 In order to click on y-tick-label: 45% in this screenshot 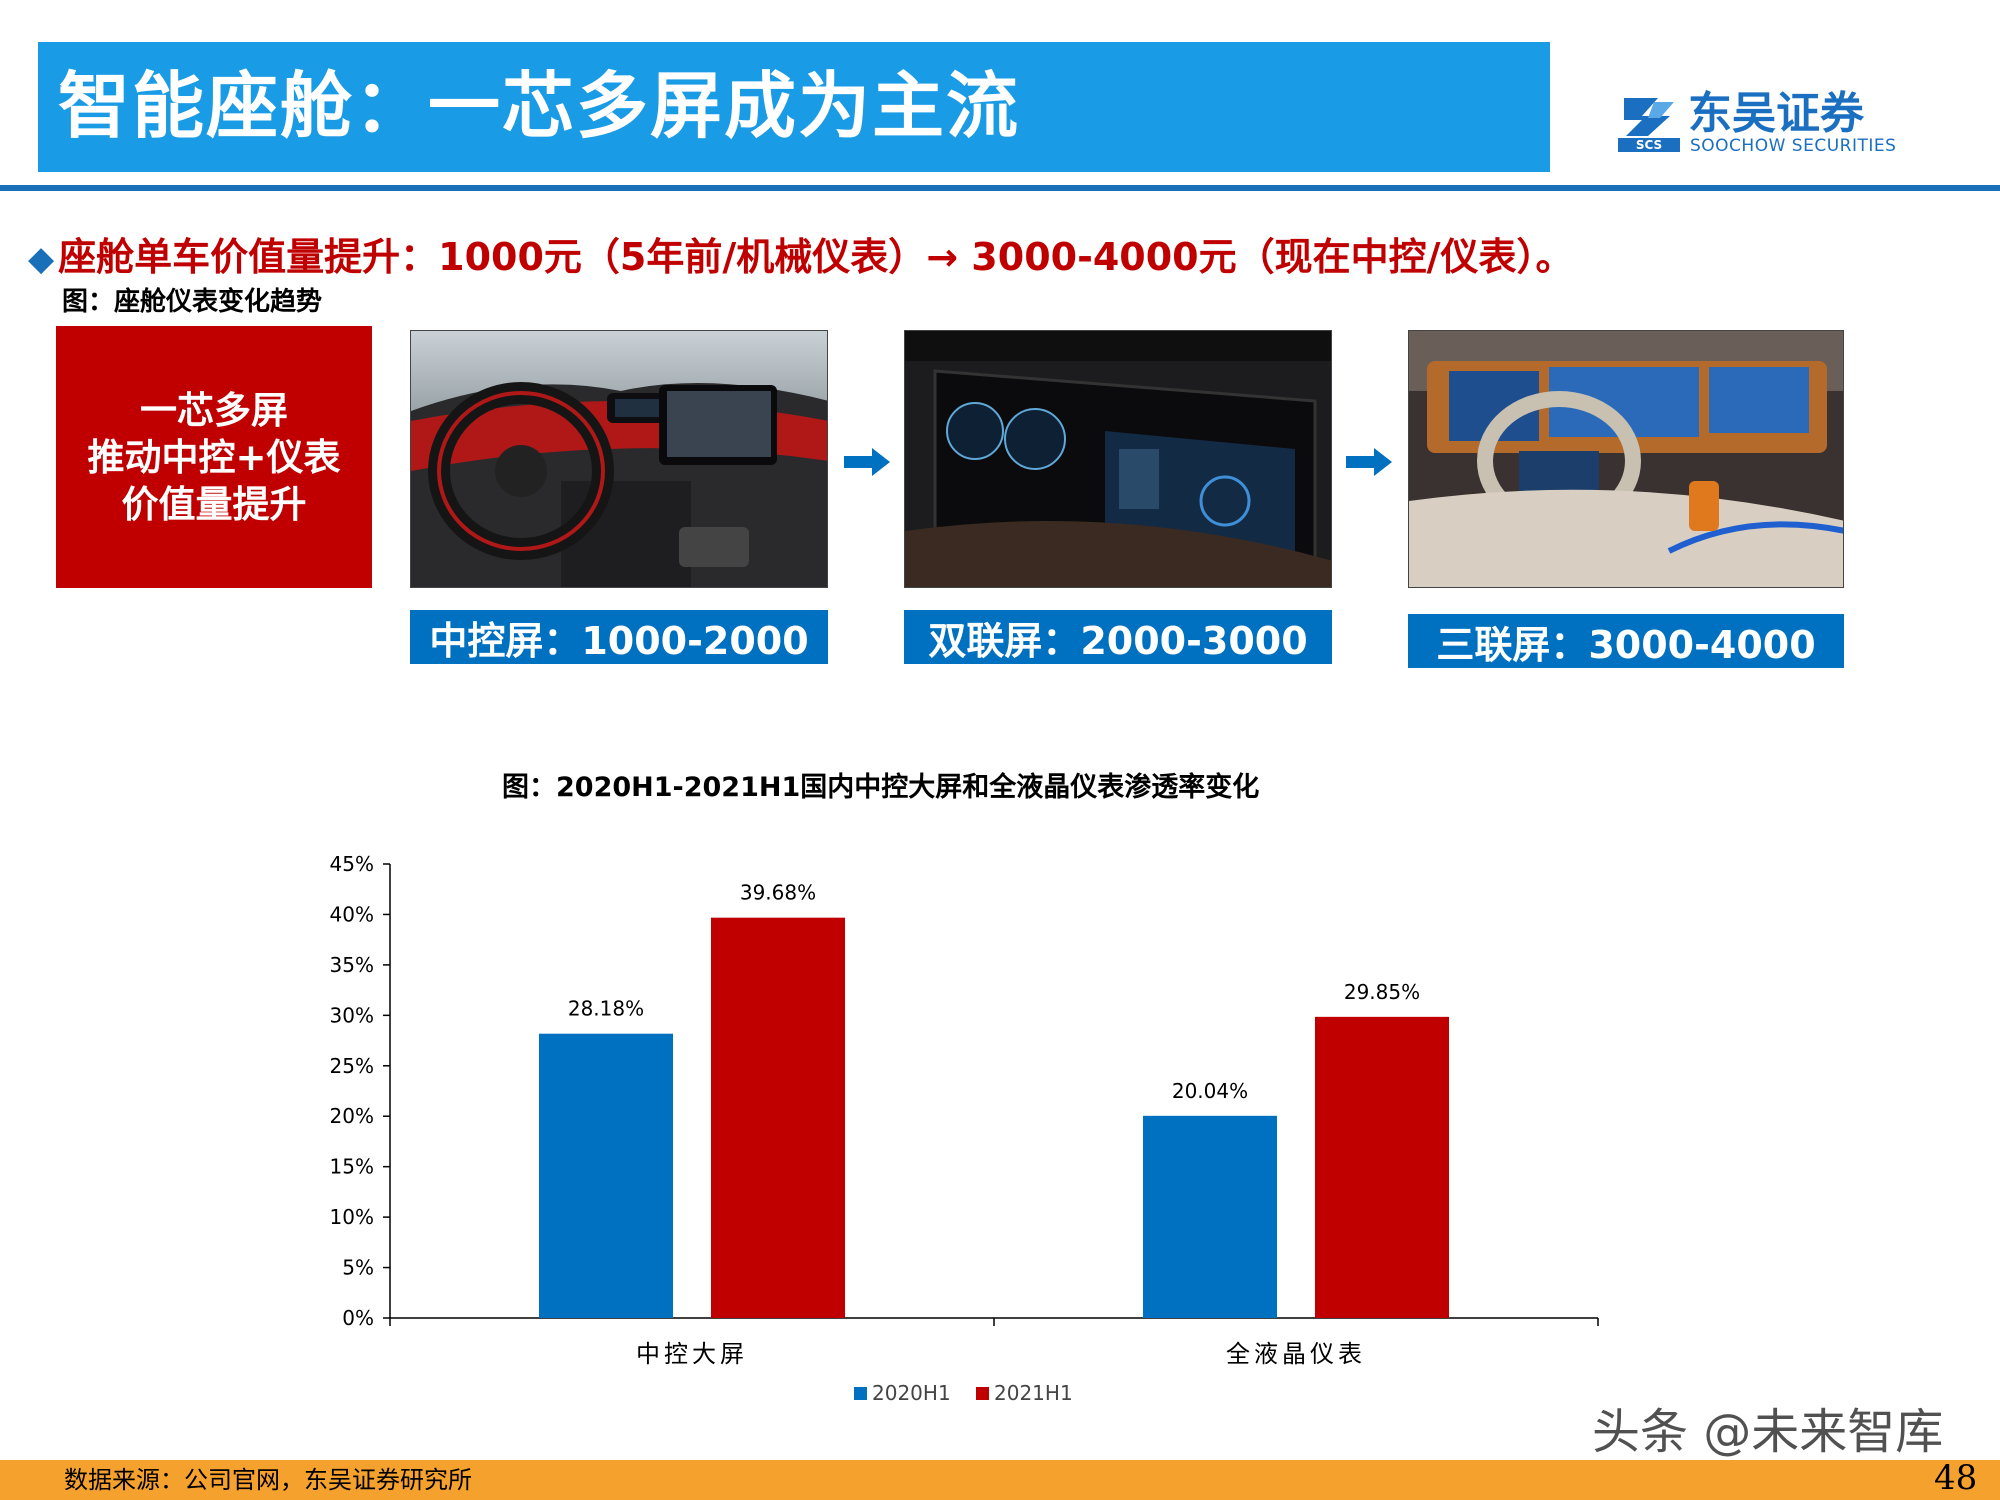, I will do `click(352, 864)`.